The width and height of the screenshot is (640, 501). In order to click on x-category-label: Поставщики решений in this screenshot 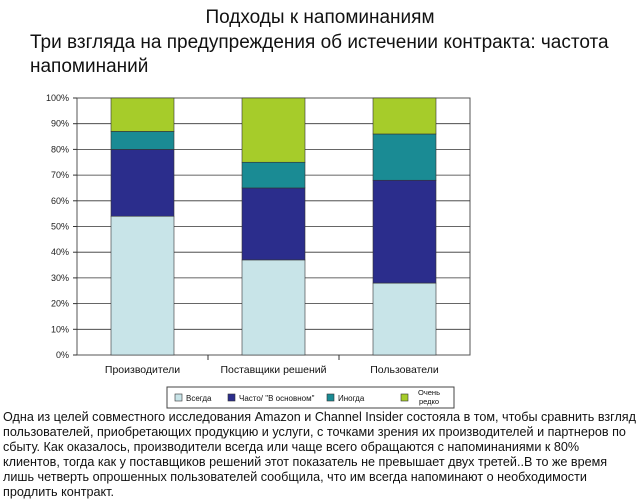, I will do `click(273, 370)`.